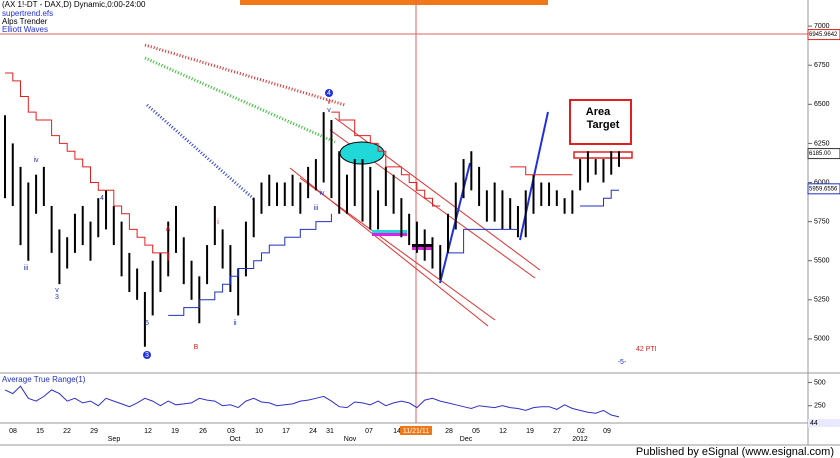  I want to click on footer: Published by eSignal (www.esignal.com), so click(735, 452).